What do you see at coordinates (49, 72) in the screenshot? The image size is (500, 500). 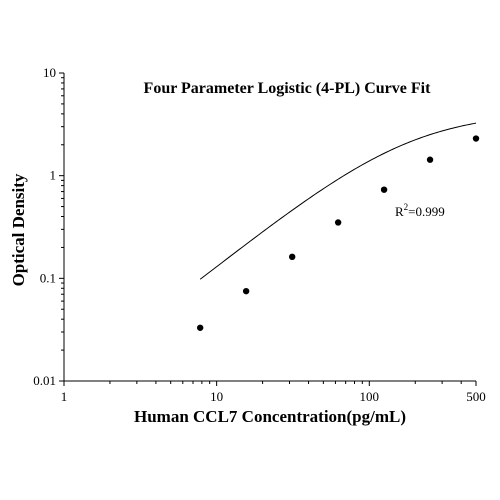 I see `y-tick-label: 10` at bounding box center [49, 72].